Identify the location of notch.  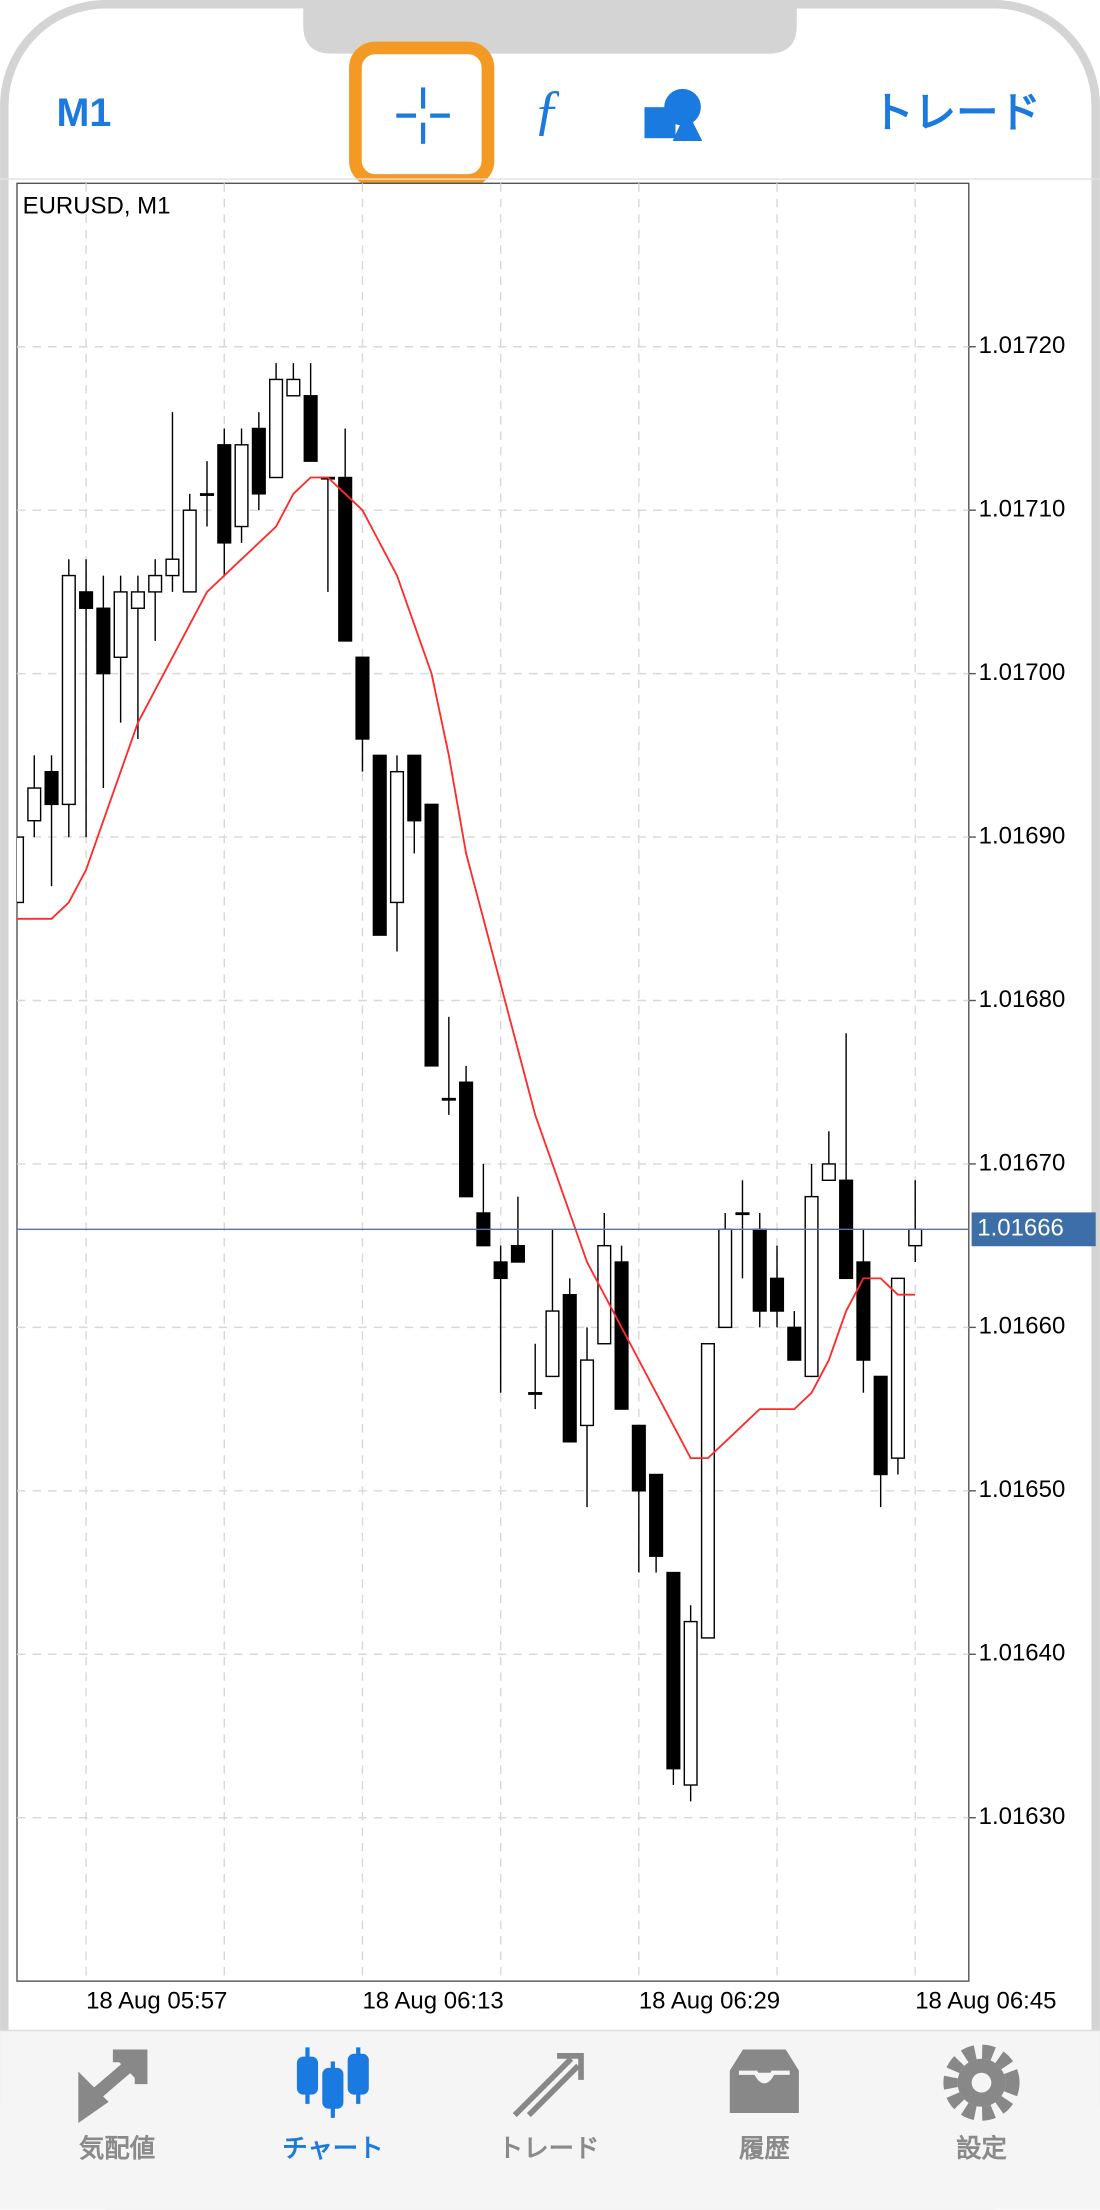
(550, 27).